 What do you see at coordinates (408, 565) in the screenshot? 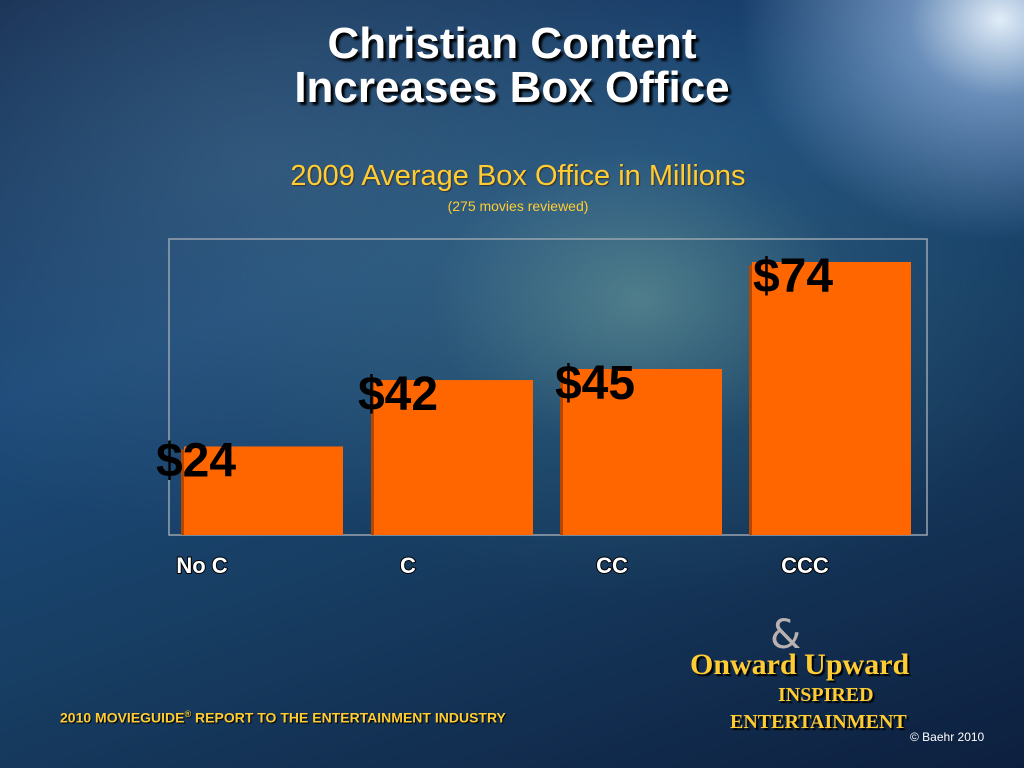
I see `x-tick-label: C` at bounding box center [408, 565].